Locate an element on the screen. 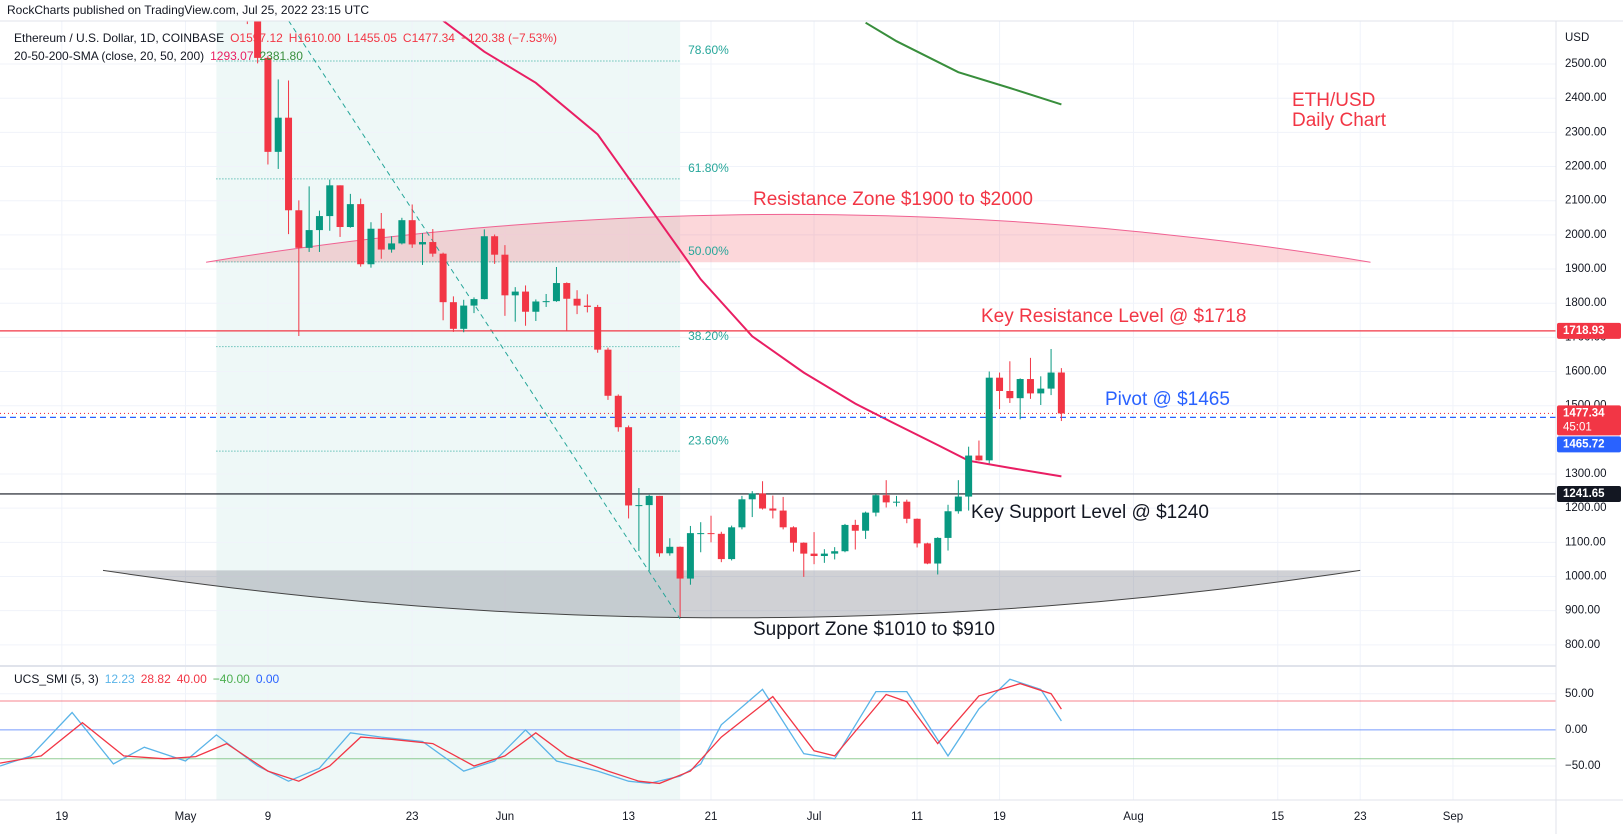 The width and height of the screenshot is (1623, 834). axis-unit: USD is located at coordinates (1577, 38).